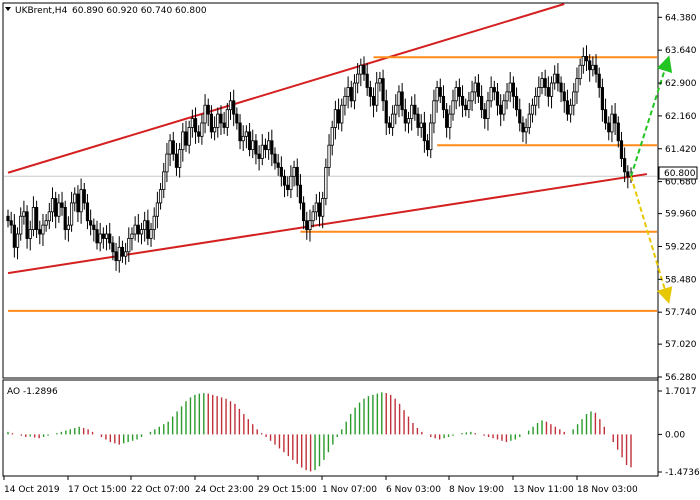  I want to click on time-tick-label: 18 Nov 03:00, so click(607, 490).